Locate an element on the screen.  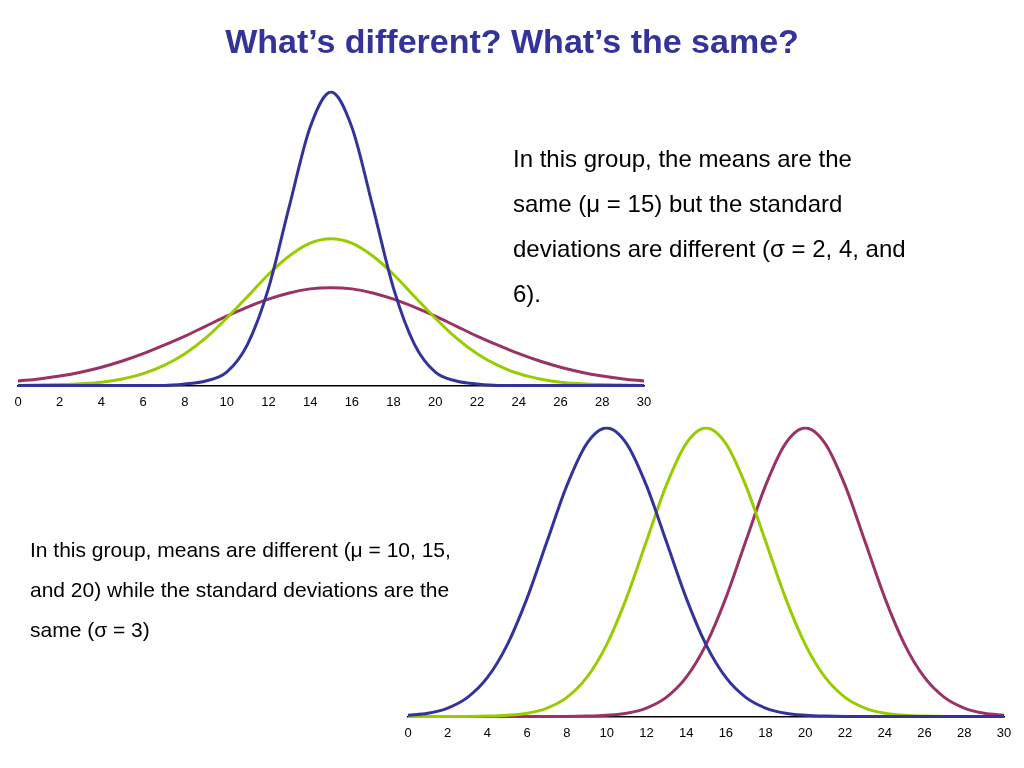
annotation: In this group, the means are the same (μ = 15) but the standard deviations are different (σ = 2, 4, and 6). is located at coordinates (710, 226).